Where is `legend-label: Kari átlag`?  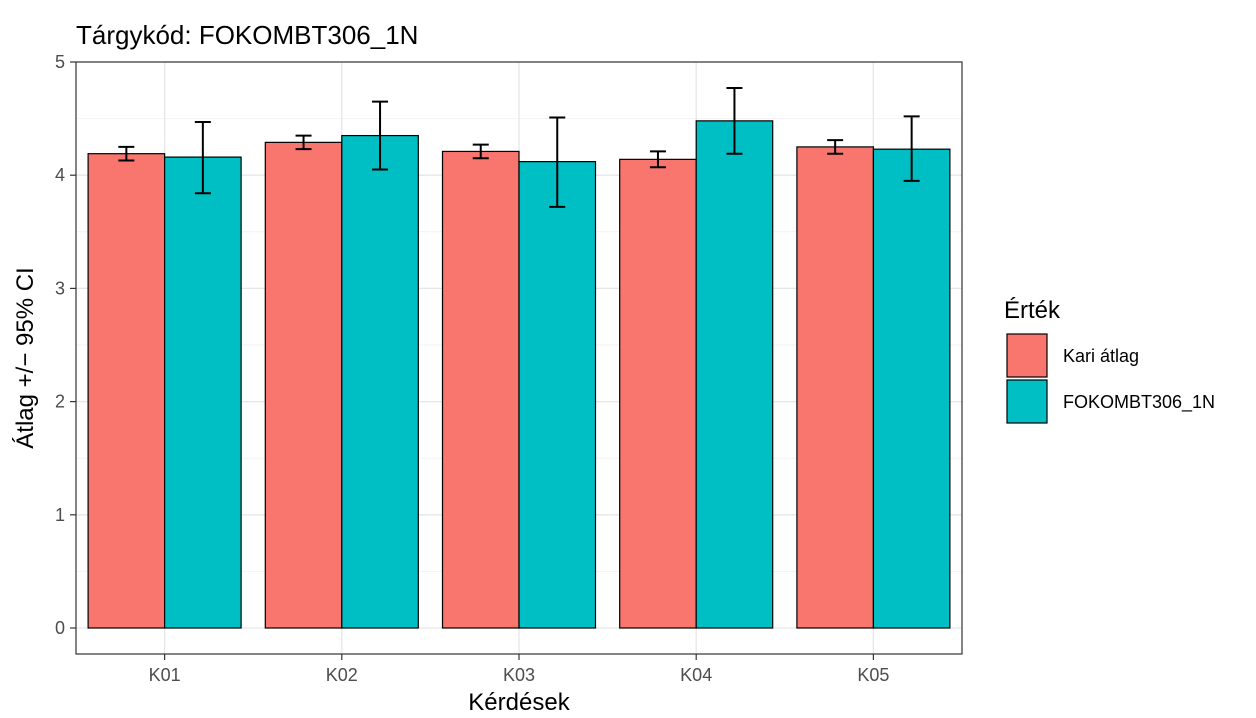
legend-label: Kari átlag is located at coordinates (1101, 356).